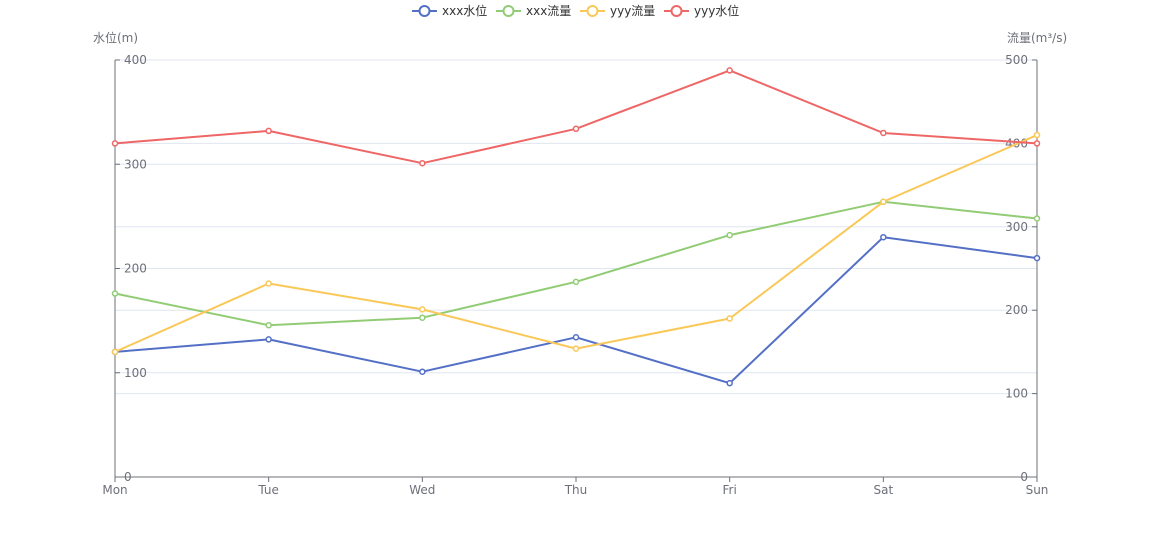  What do you see at coordinates (1016, 60) in the screenshot?
I see `y-right-tick-label: 500` at bounding box center [1016, 60].